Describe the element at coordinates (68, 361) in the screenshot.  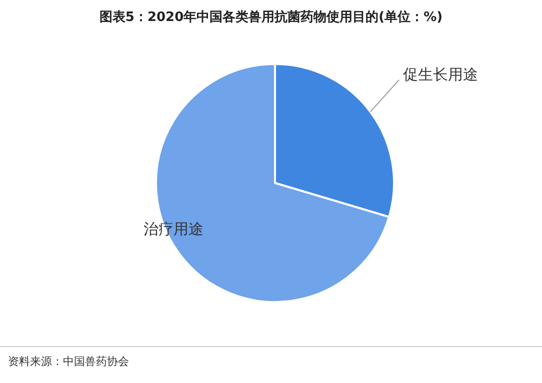
I see `text: 资料来源：中国兽药协会` at that location.